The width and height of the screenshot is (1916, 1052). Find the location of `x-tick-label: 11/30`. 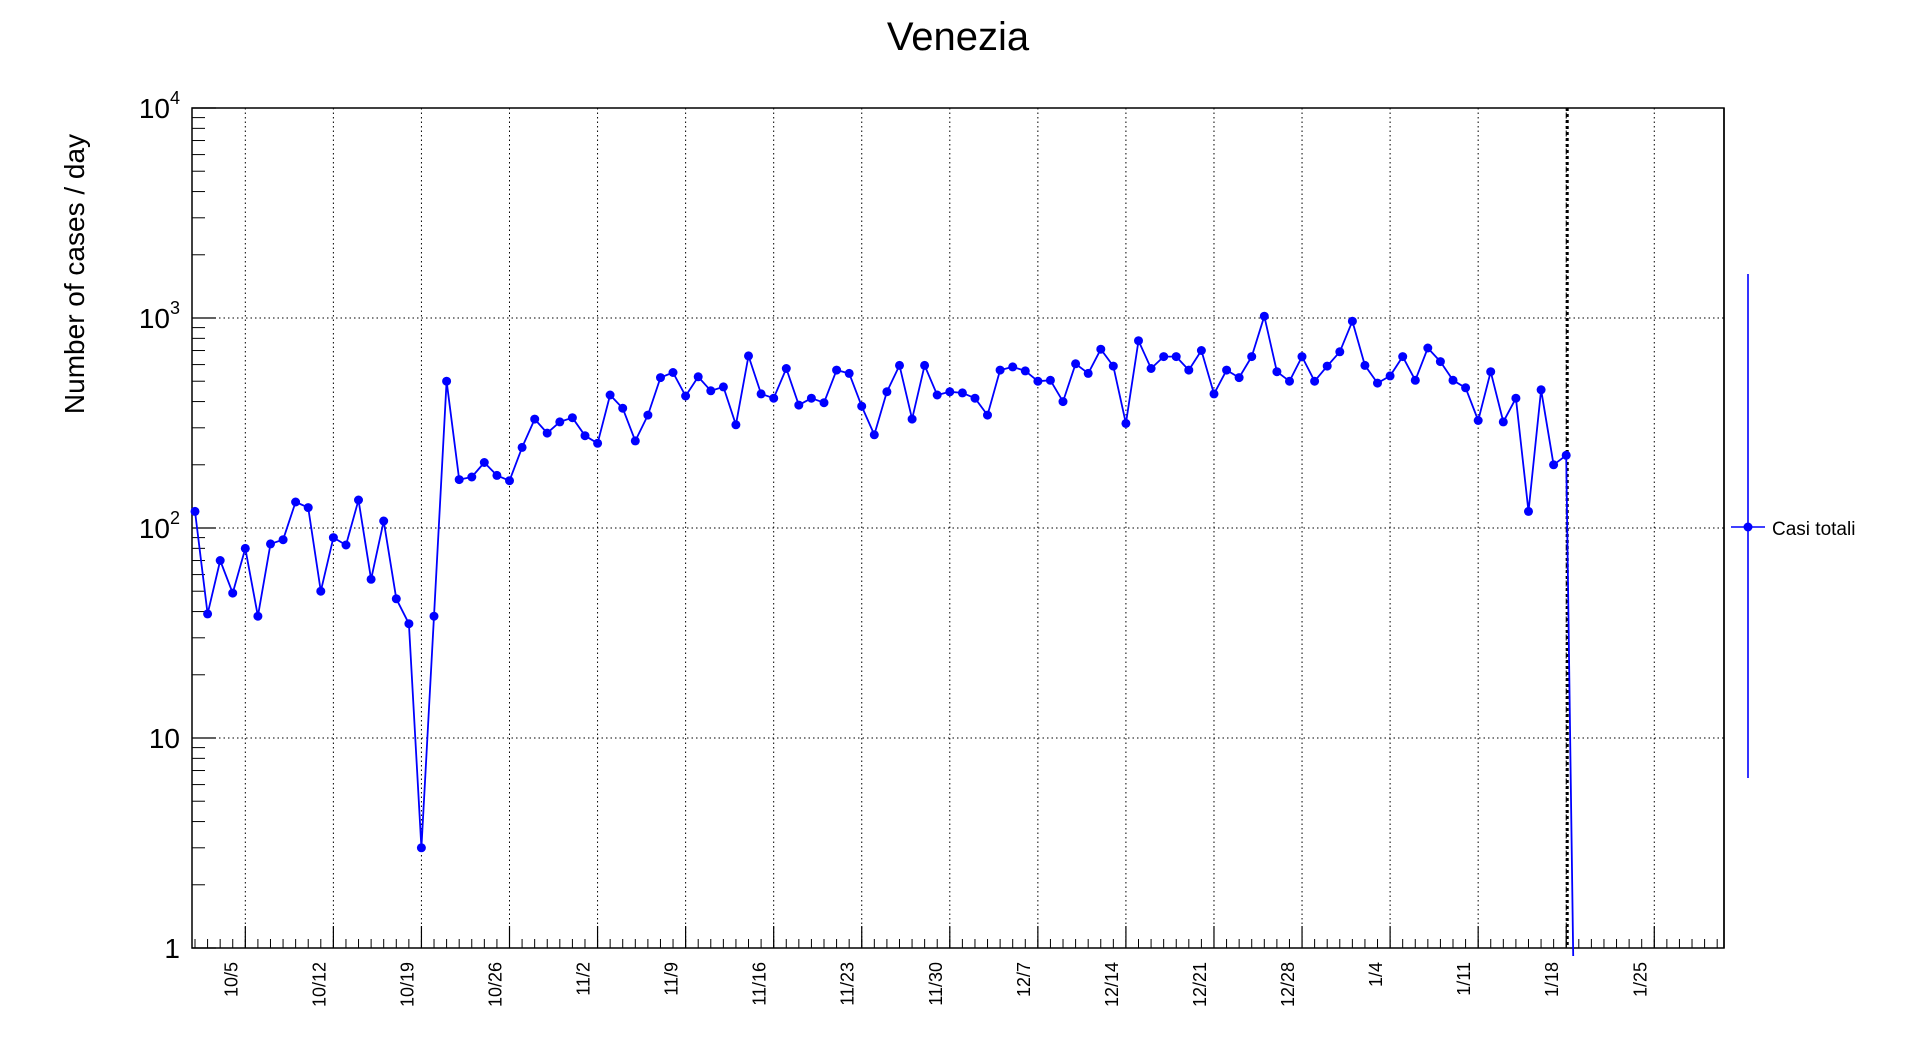

x-tick-label: 11/30 is located at coordinates (936, 984).